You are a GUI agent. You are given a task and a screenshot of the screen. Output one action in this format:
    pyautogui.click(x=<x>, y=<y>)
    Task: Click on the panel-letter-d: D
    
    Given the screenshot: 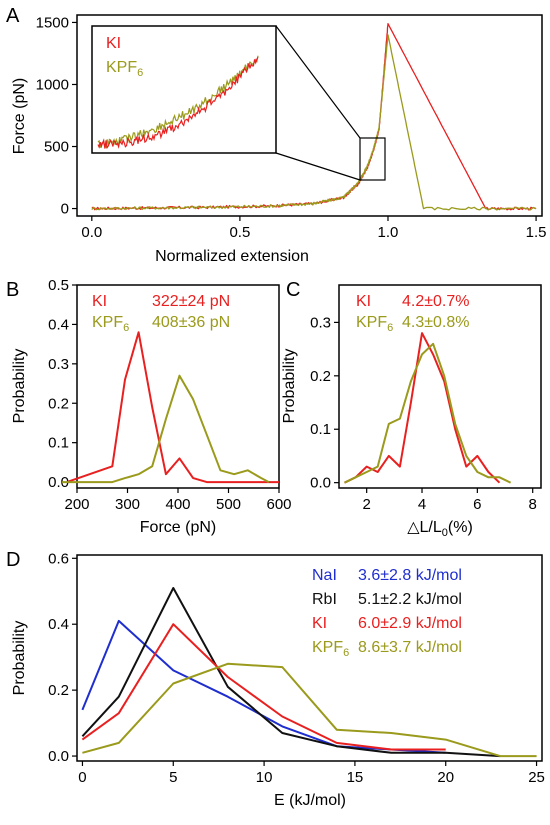 What is the action you would take?
    pyautogui.click(x=13, y=560)
    